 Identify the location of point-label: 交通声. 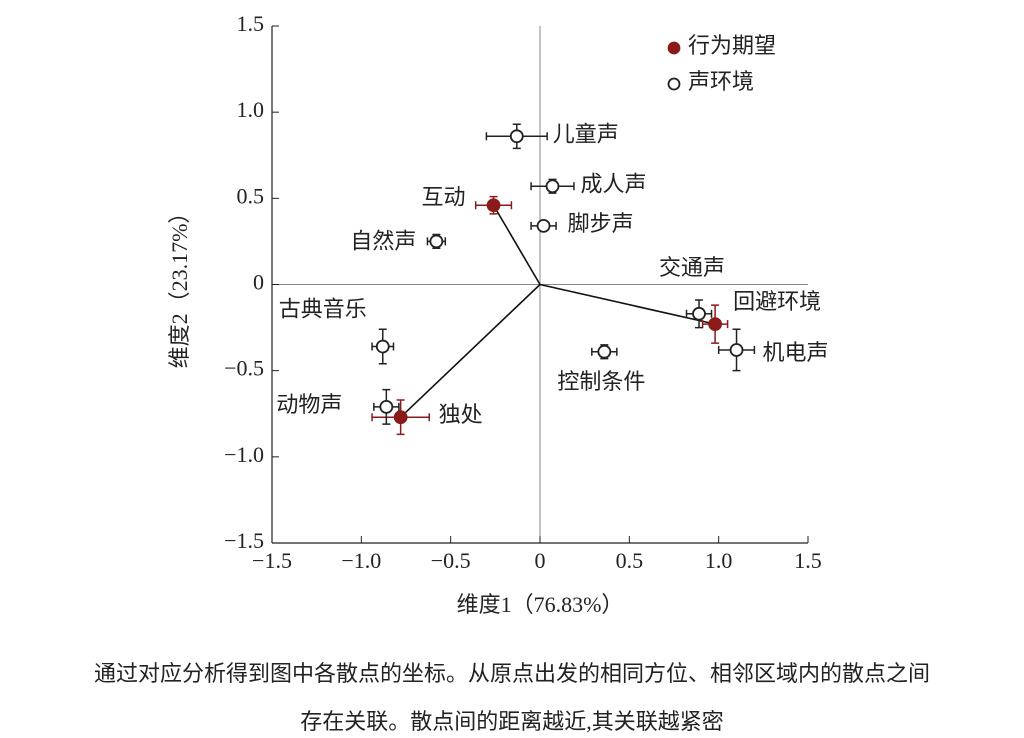
(692, 267).